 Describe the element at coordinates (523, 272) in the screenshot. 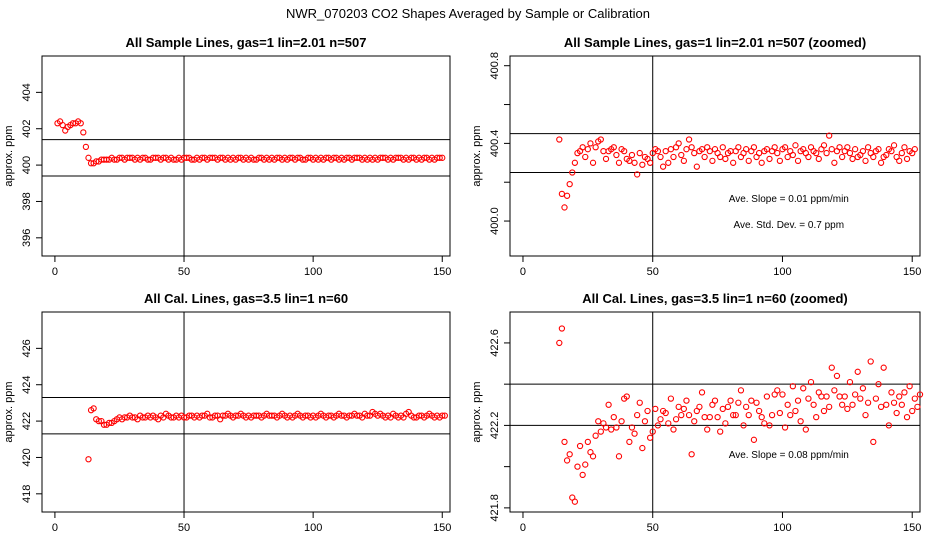

I see `x-tick-label: 0` at that location.